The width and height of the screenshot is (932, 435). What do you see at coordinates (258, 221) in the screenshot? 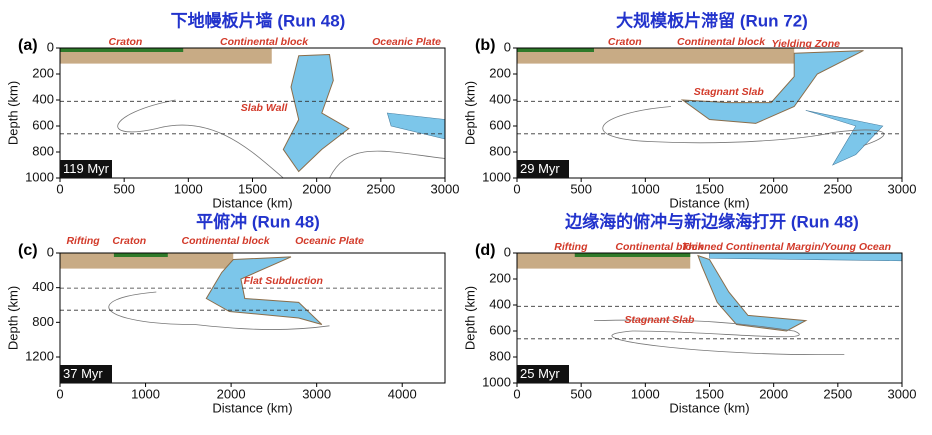
I see `panel-title: 平俯冲 (Run 48)` at bounding box center [258, 221].